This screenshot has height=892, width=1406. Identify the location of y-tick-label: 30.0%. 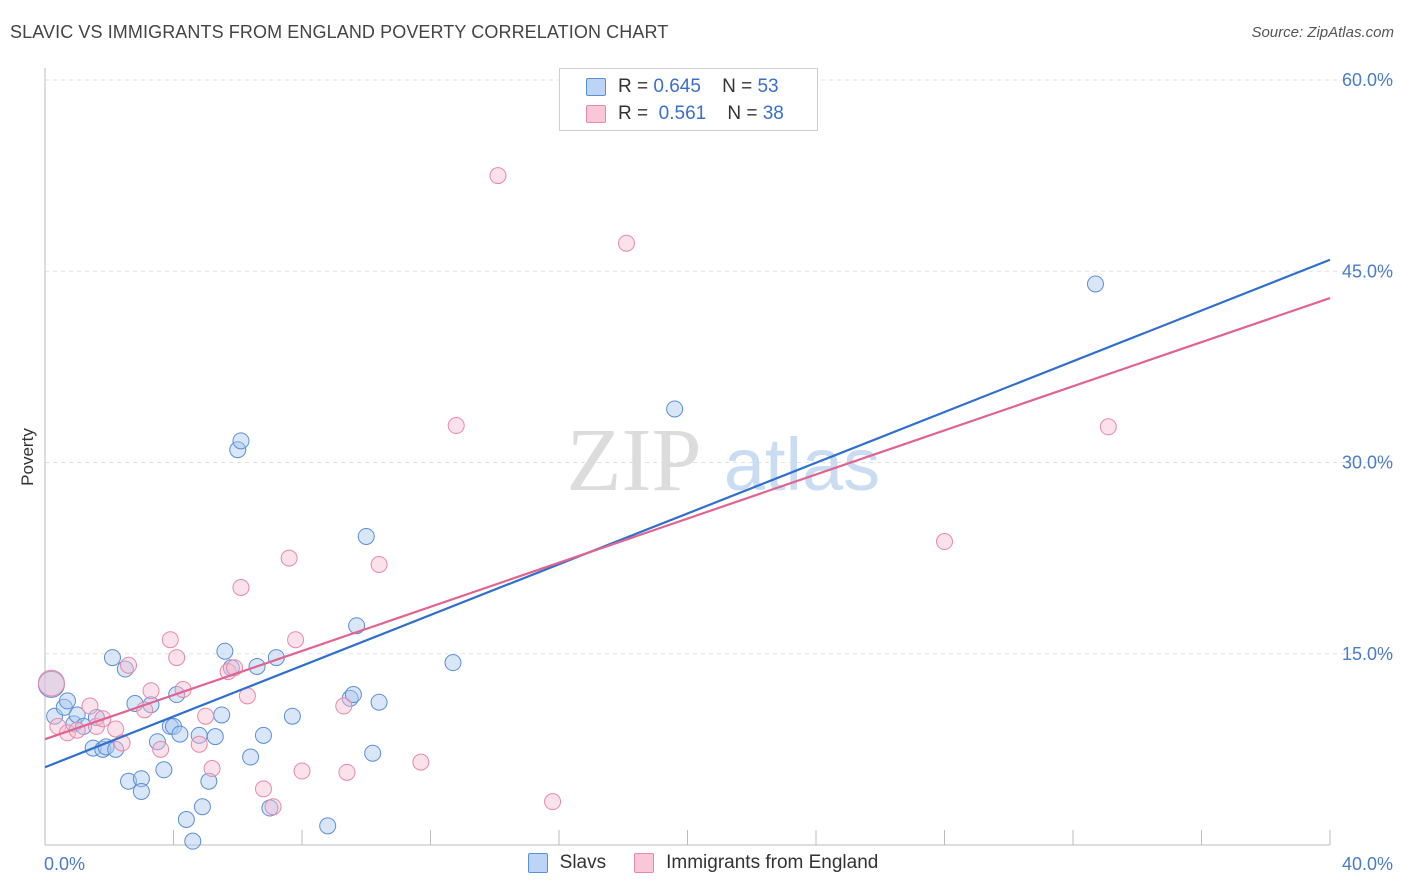
(1367, 463).